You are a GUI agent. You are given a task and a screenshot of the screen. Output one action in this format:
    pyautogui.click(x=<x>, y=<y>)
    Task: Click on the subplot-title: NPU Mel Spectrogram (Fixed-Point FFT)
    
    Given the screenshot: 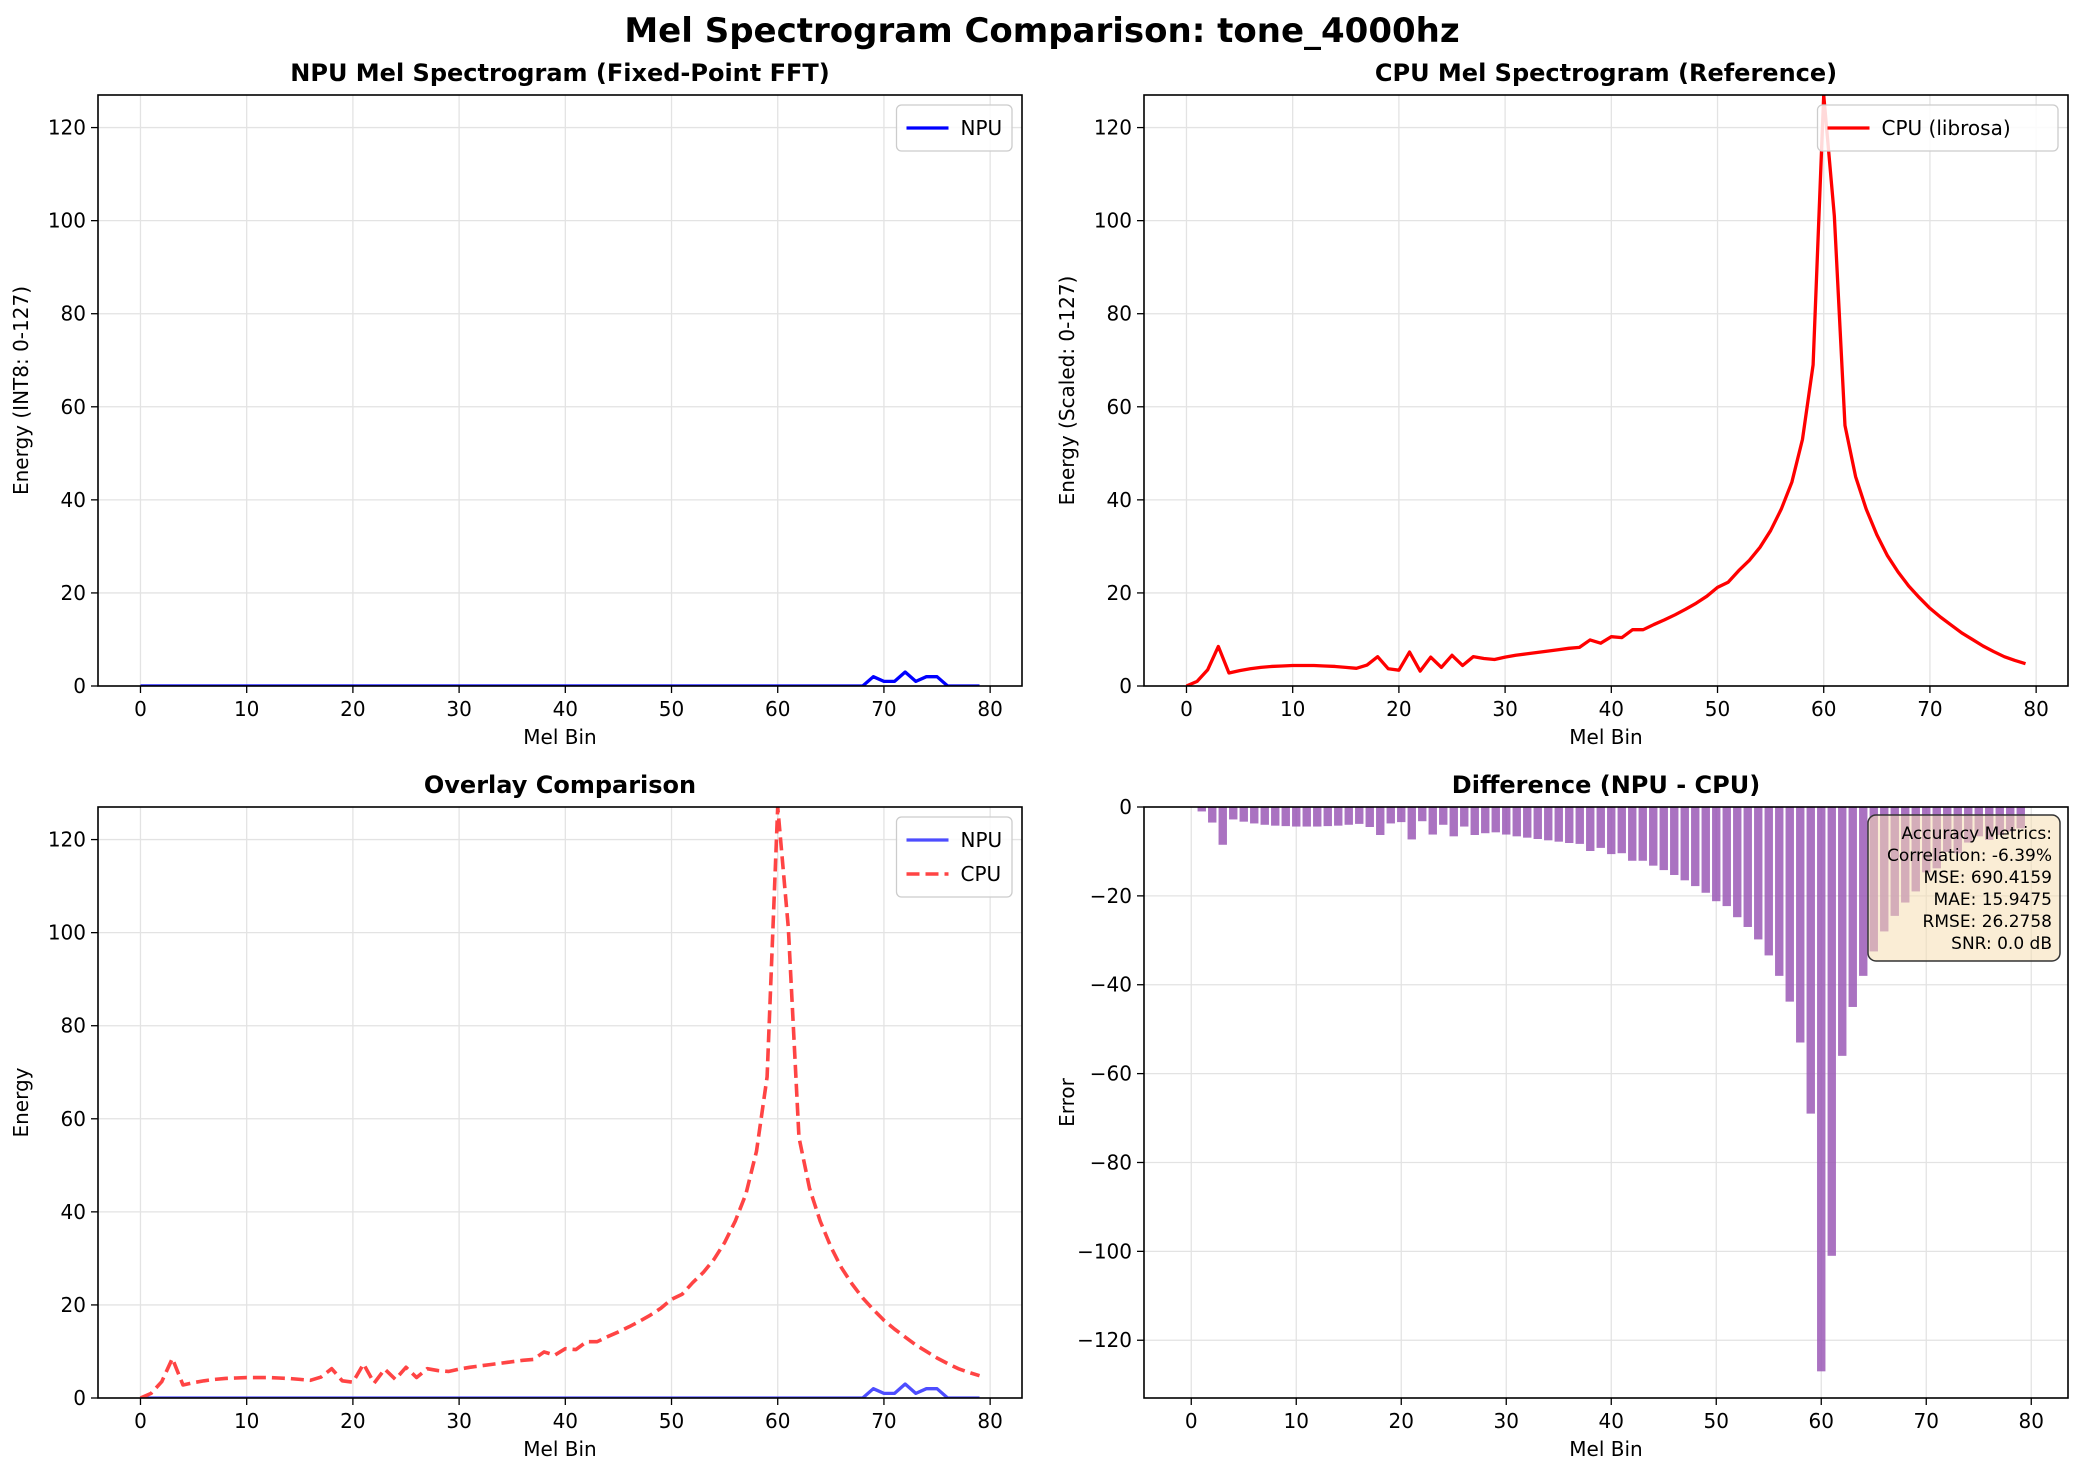 What is the action you would take?
    pyautogui.click(x=559, y=73)
    